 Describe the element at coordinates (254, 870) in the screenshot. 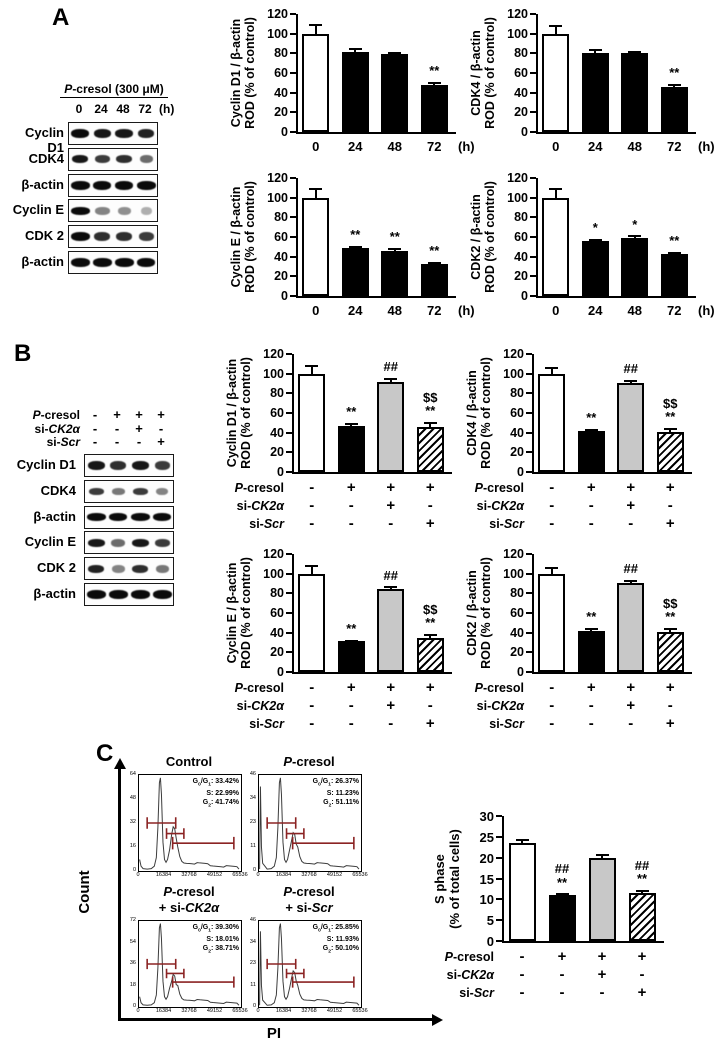

I see `facs-y-tick-label: 0` at that location.